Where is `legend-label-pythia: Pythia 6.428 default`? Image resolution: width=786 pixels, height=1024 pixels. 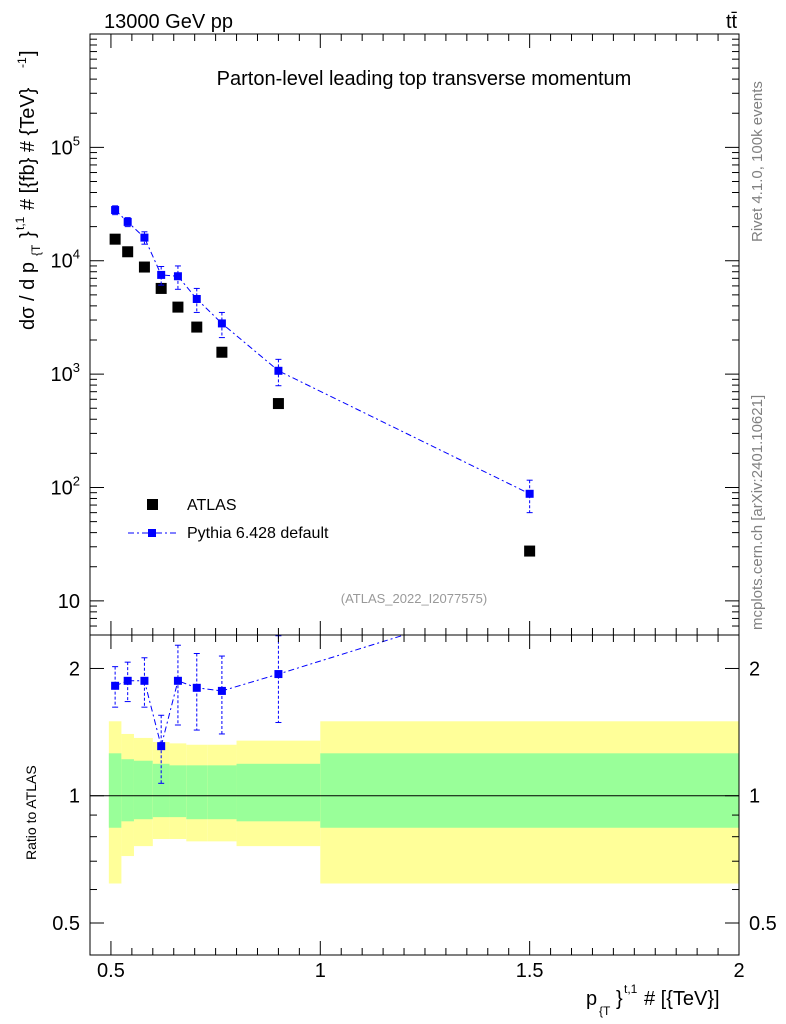 legend-label-pythia: Pythia 6.428 default is located at coordinates (258, 533).